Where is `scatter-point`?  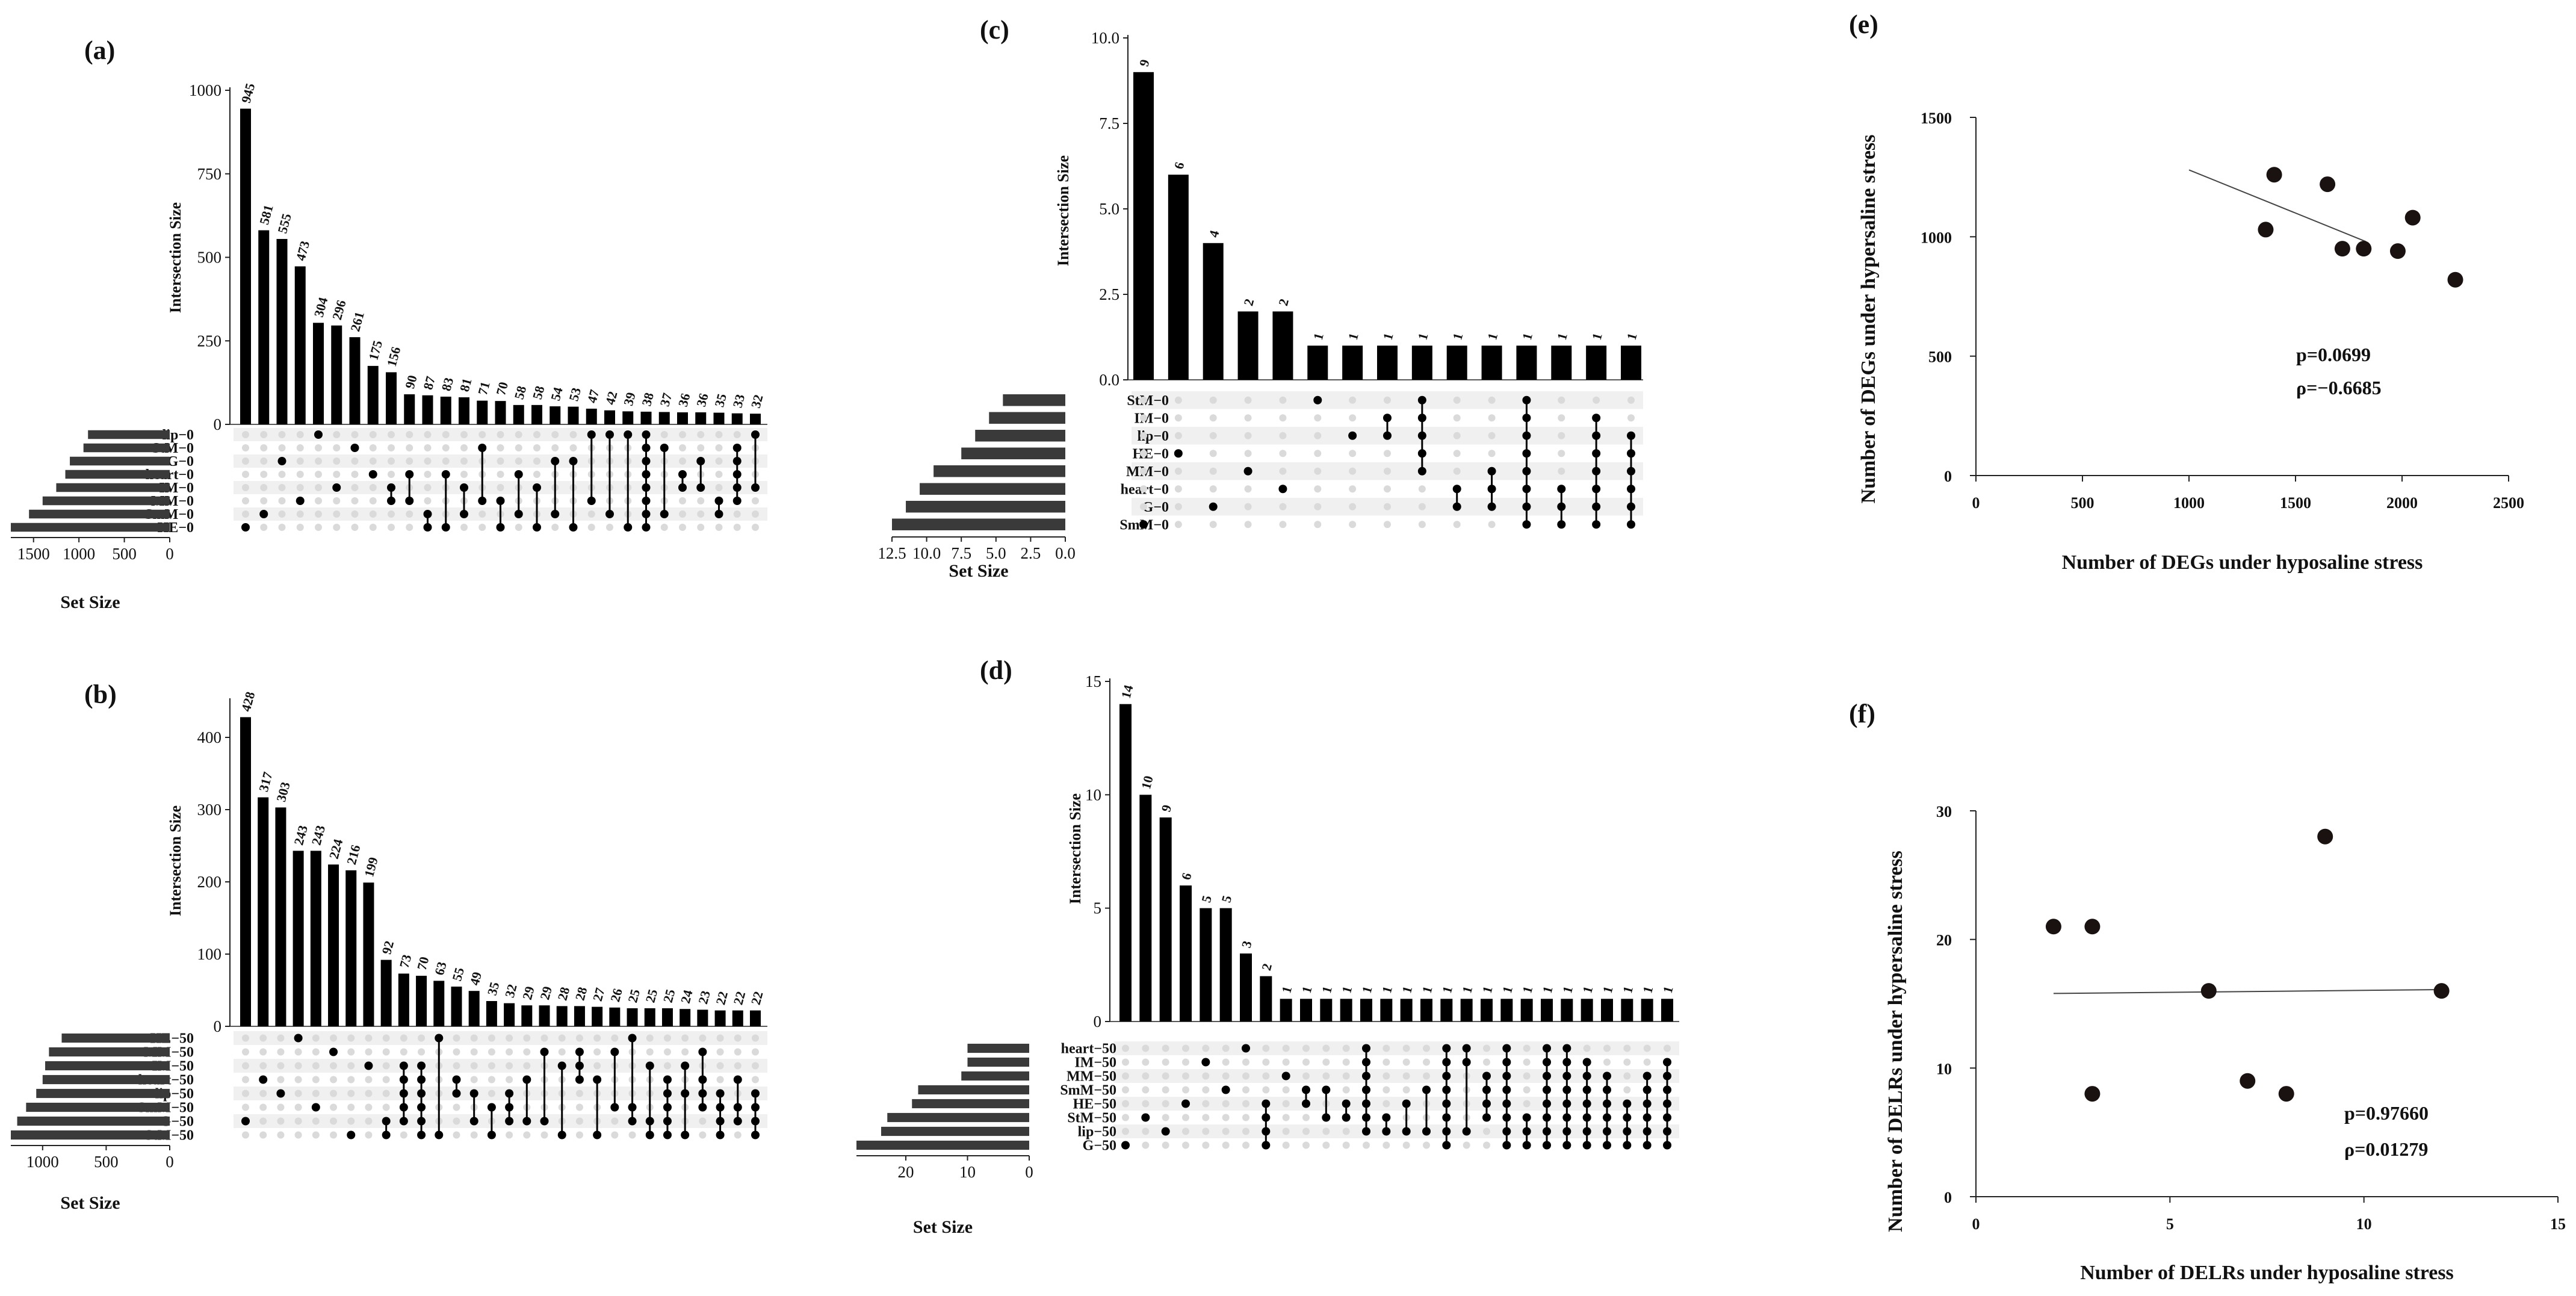
scatter-point is located at coordinates (2092, 1094).